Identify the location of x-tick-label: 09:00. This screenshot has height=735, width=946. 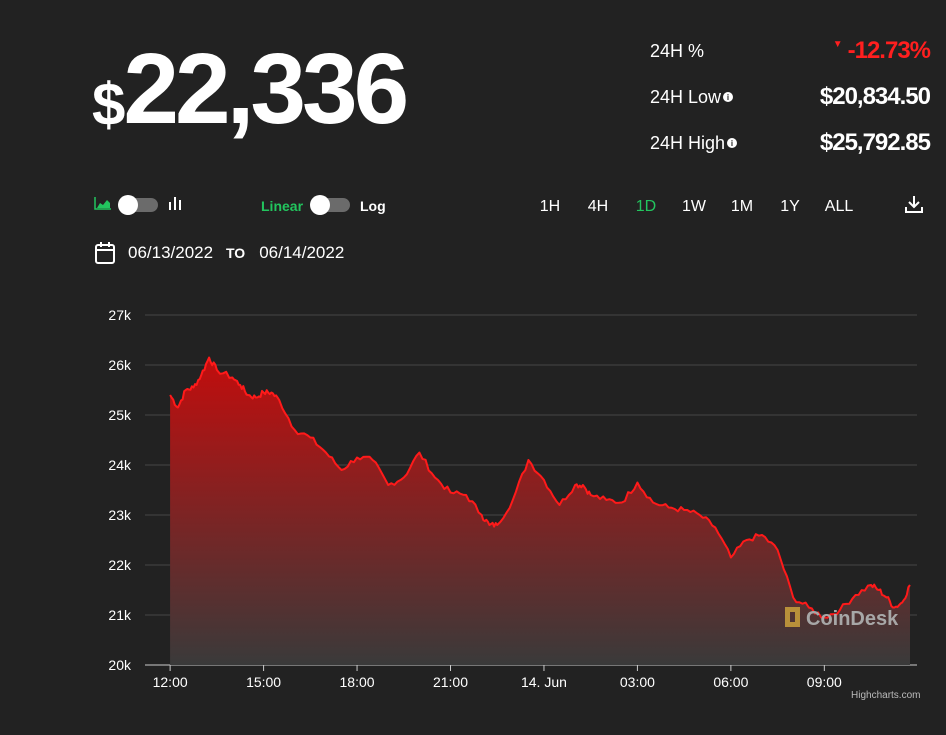
(824, 682).